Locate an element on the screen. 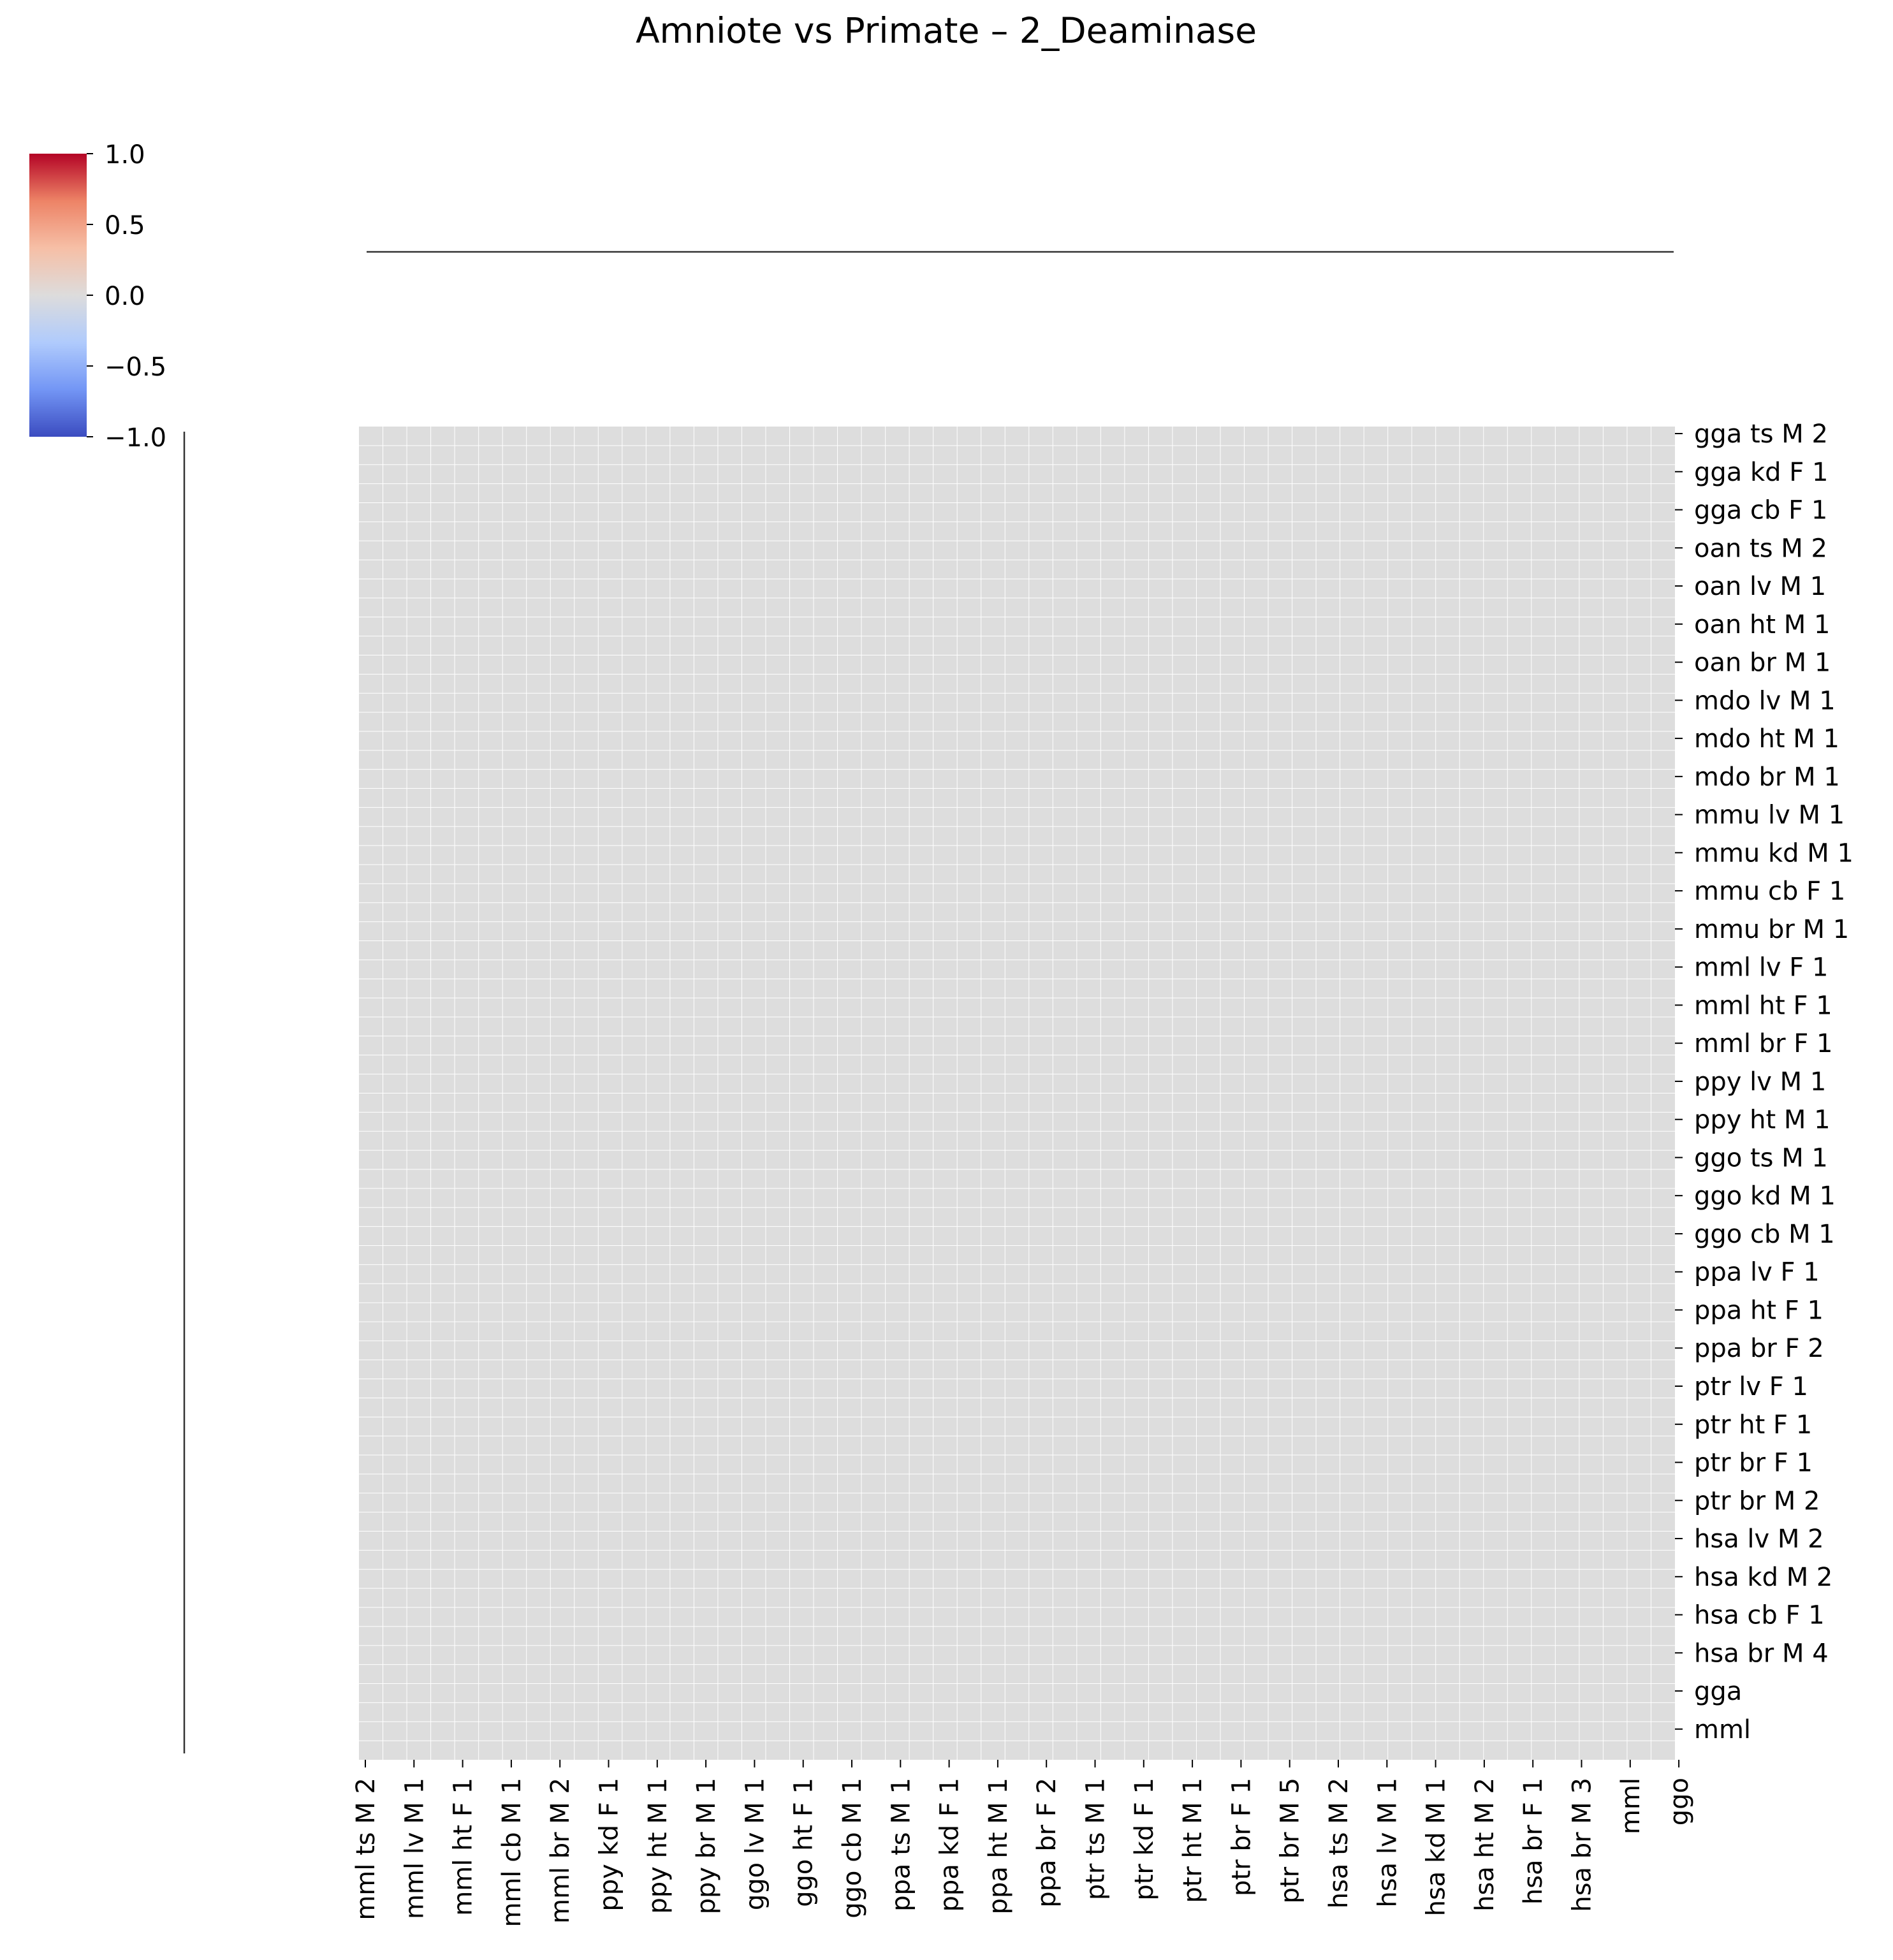 The width and height of the screenshot is (1893, 1960). row-tick-label: mdo ht M 1 is located at coordinates (1766, 739).